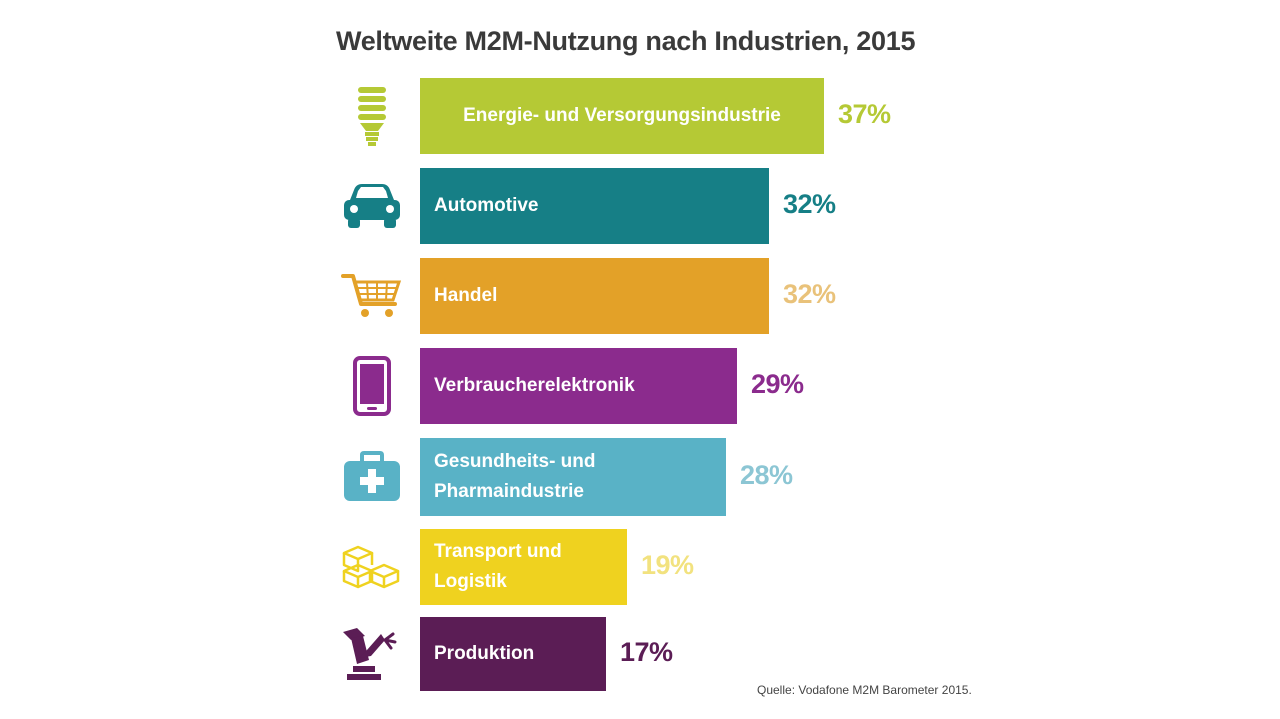 The width and height of the screenshot is (1280, 719). What do you see at coordinates (486, 205) in the screenshot?
I see `bar-label: Automotive` at bounding box center [486, 205].